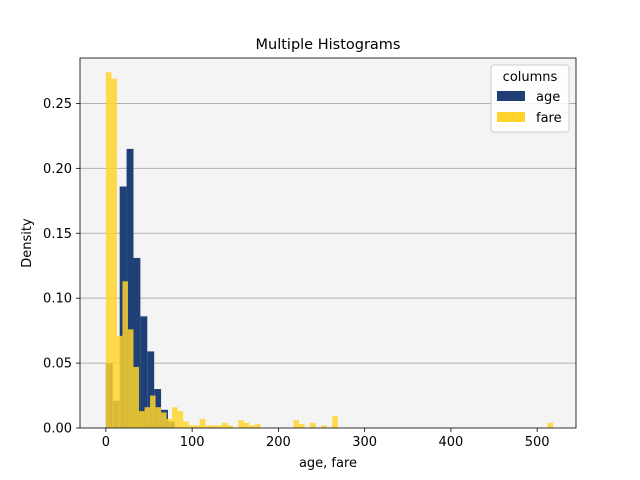 This screenshot has height=480, width=640. What do you see at coordinates (192, 442) in the screenshot?
I see `x-tick-label: 100` at bounding box center [192, 442].